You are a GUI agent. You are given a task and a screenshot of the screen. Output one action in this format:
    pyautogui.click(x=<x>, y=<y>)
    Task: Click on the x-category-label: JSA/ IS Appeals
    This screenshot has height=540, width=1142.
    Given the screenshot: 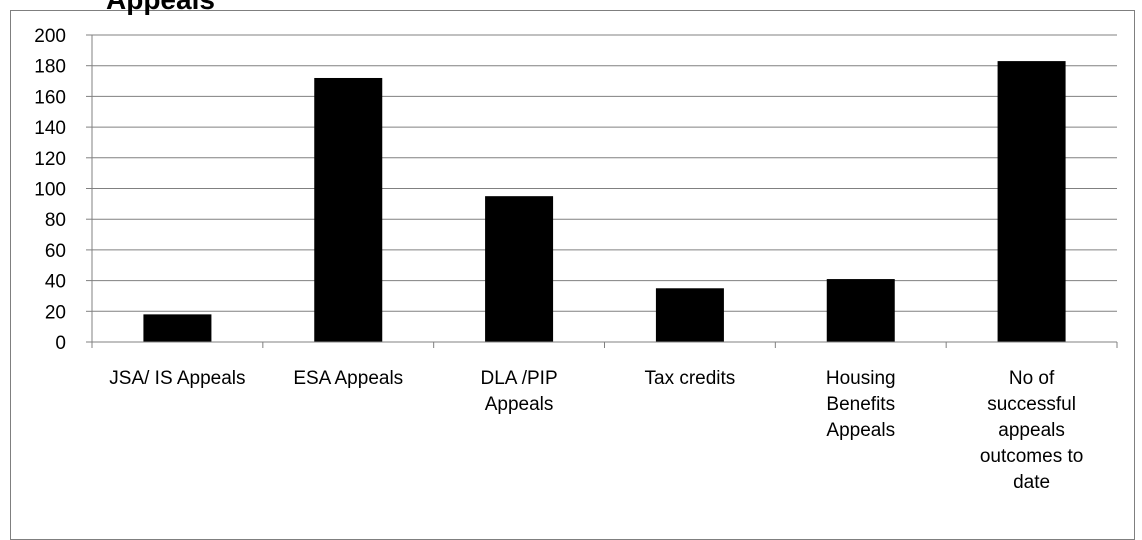 What is the action you would take?
    pyautogui.click(x=177, y=378)
    